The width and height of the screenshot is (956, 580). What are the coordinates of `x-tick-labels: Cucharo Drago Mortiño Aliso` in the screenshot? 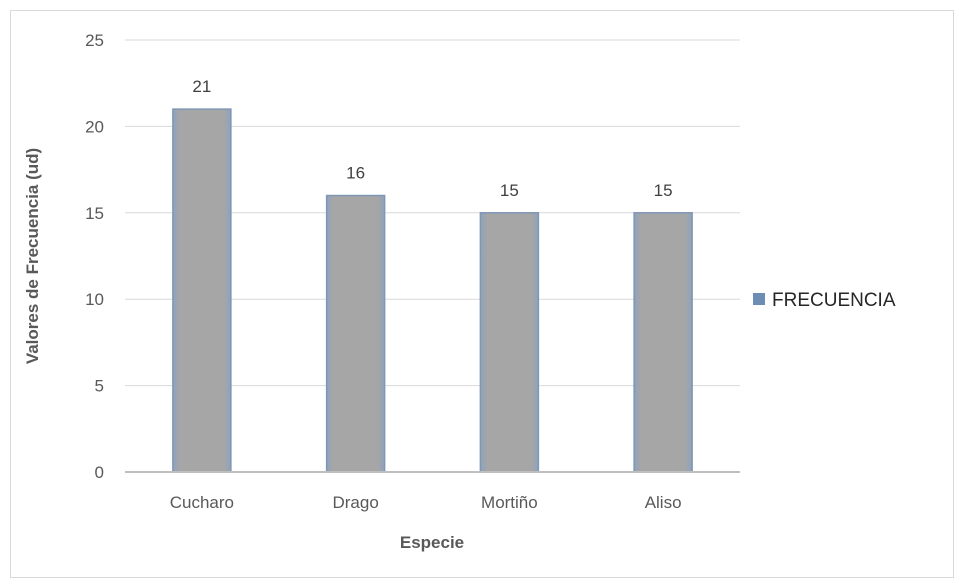 It's located at (426, 502).